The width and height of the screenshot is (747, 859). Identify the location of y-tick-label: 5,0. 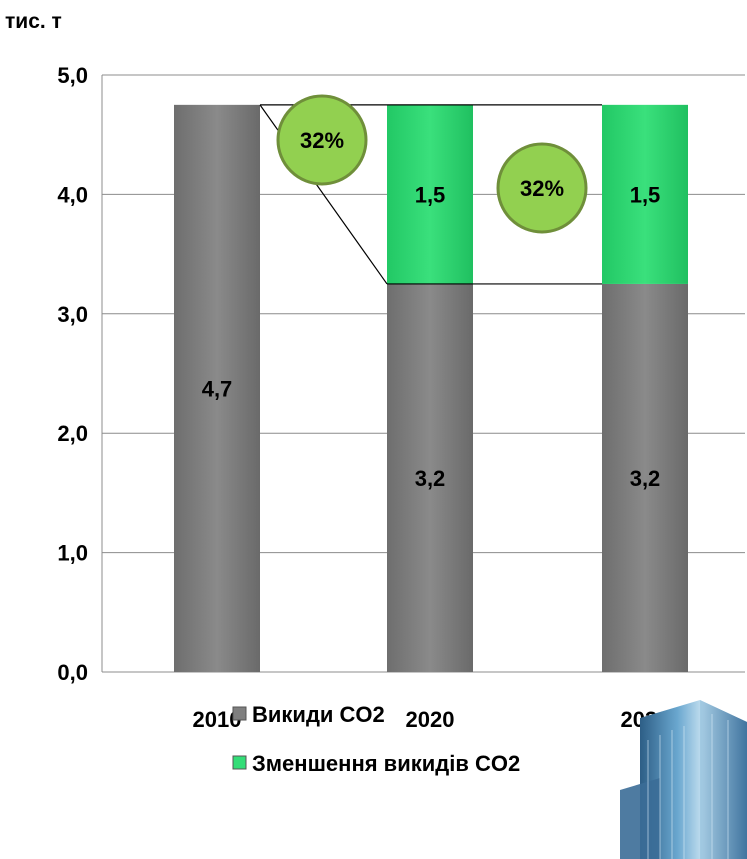
(72, 75).